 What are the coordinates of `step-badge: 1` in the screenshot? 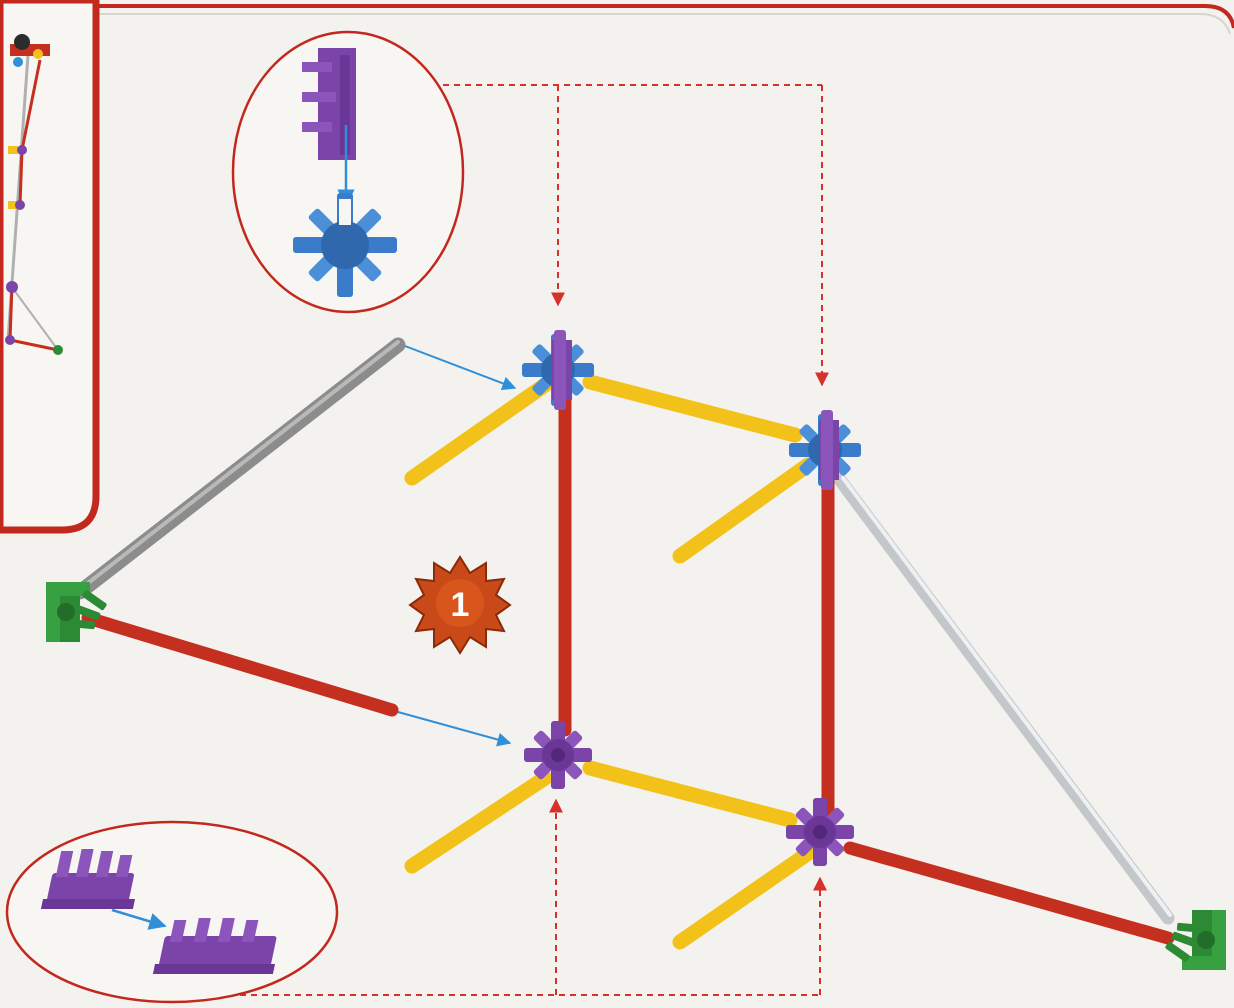 It's located at (460, 605).